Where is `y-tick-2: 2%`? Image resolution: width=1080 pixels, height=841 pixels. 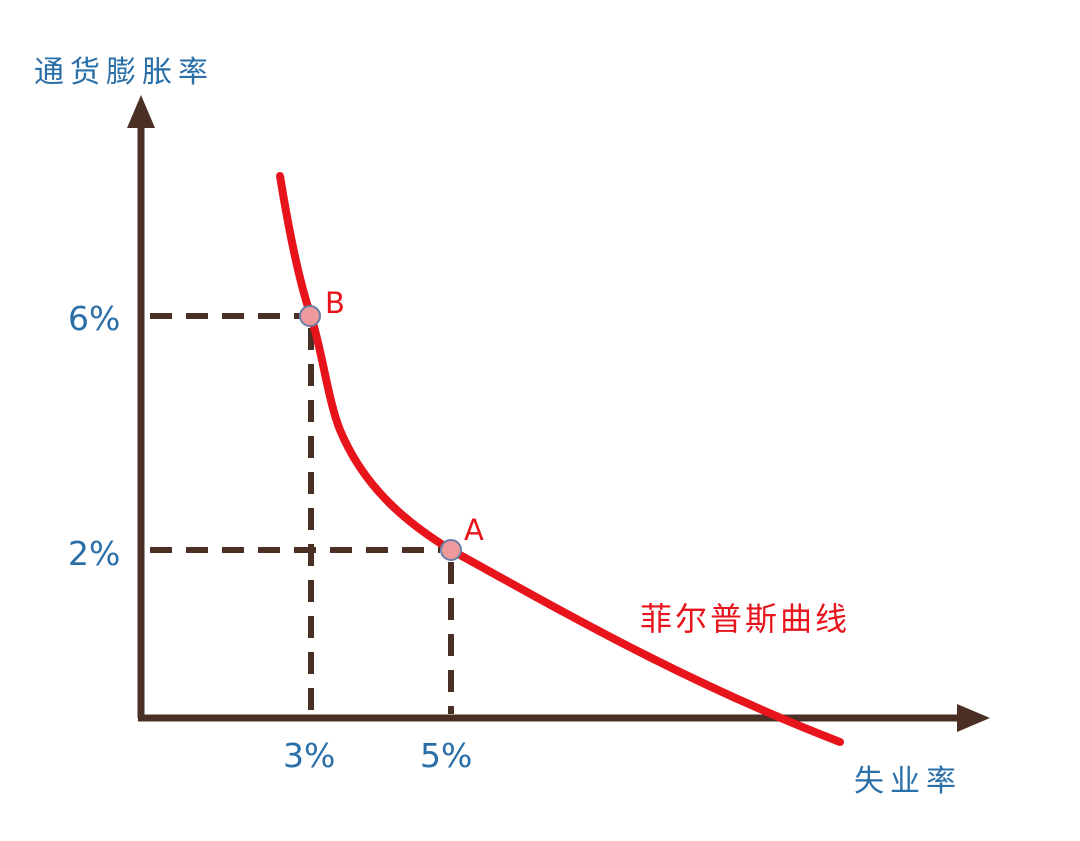
y-tick-2: 2% is located at coordinates (94, 553).